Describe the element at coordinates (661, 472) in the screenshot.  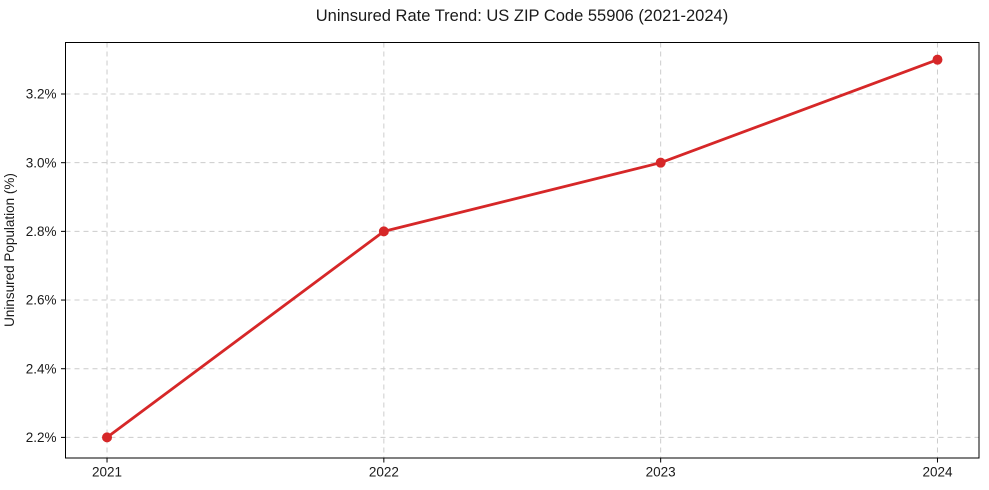
I see `x-tick-label: 2023` at that location.